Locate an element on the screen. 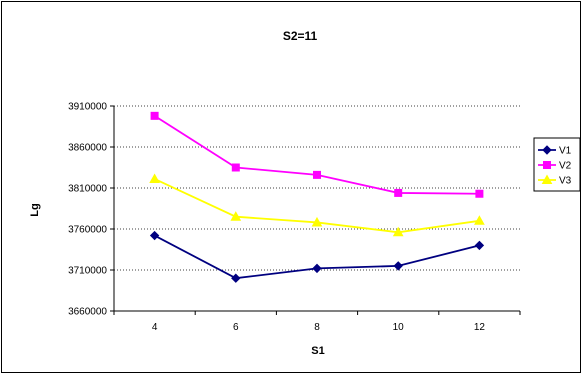 This screenshot has width=584, height=376. legend-item-v1: V1 is located at coordinates (555, 151).